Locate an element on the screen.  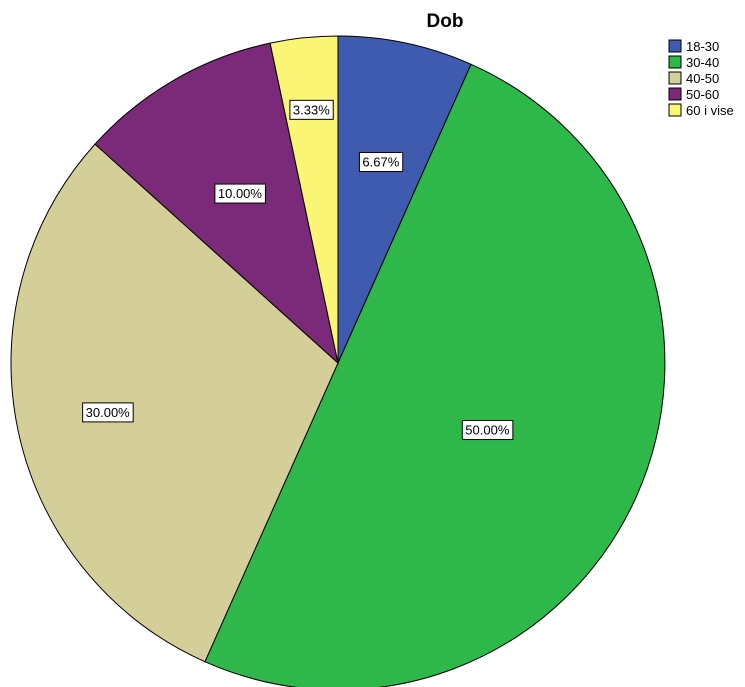
data-label: 6.67% is located at coordinates (380, 161).